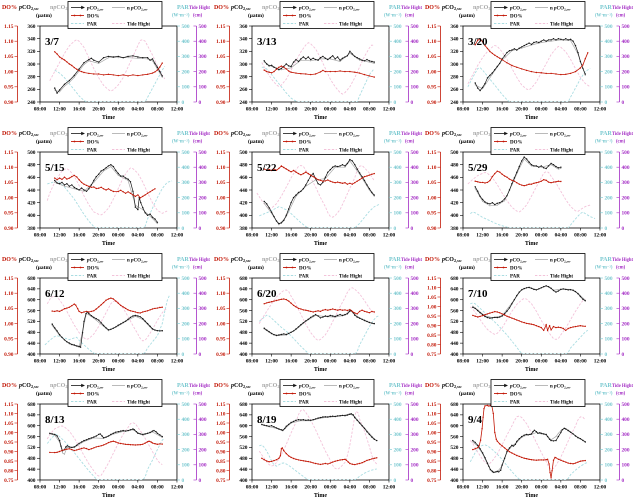 Image resolution: width=635 pixels, height=504 pixels. Describe the element at coordinates (118, 361) in the screenshot. I see `x-tick-label: 00:00` at that location.